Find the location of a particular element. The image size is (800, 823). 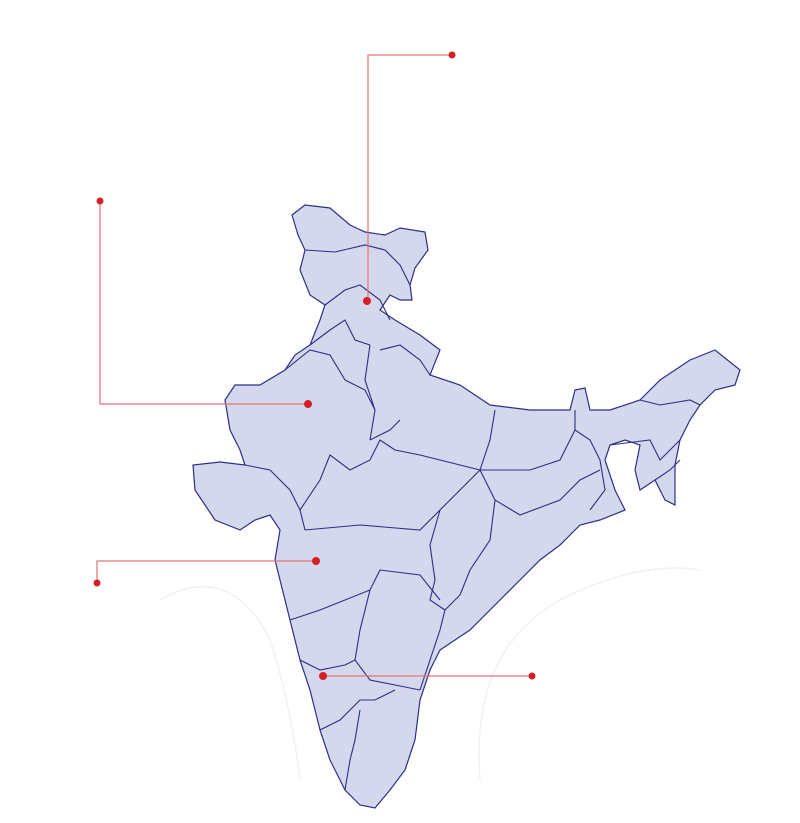

marker-south-anchor is located at coordinates (323, 676).